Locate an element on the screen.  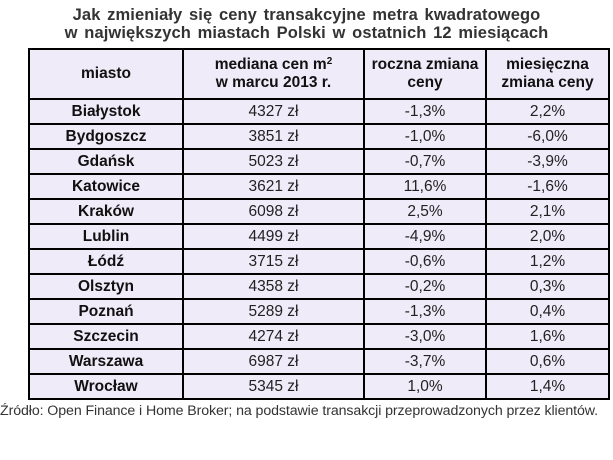
annual-change-cell: -1,0% is located at coordinates (425, 136).